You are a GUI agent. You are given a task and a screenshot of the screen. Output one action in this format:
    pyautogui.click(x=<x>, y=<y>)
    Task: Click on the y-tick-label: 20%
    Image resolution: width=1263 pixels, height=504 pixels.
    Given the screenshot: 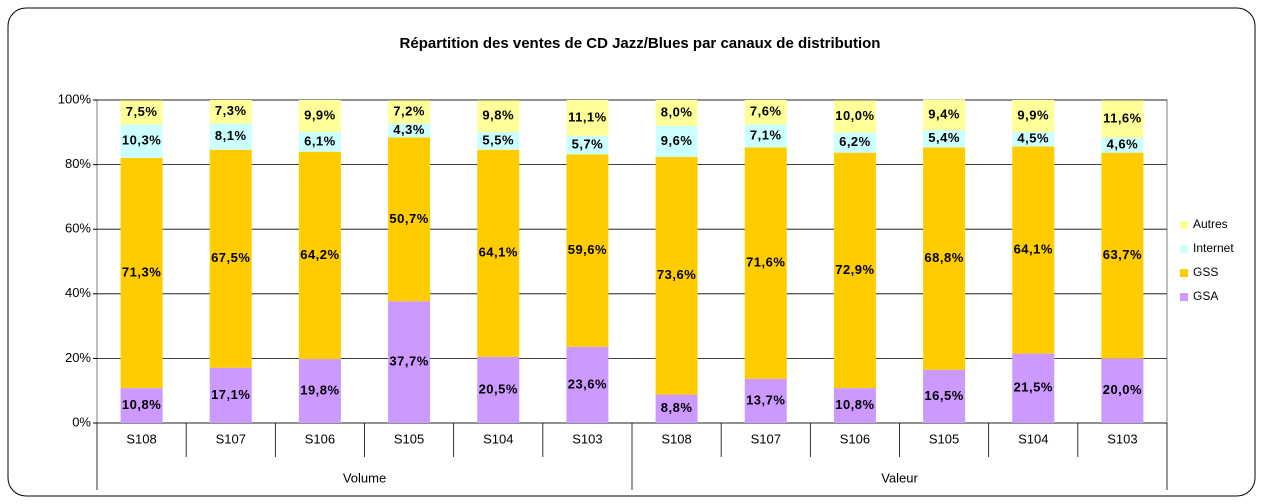 What is the action you would take?
    pyautogui.click(x=78, y=357)
    